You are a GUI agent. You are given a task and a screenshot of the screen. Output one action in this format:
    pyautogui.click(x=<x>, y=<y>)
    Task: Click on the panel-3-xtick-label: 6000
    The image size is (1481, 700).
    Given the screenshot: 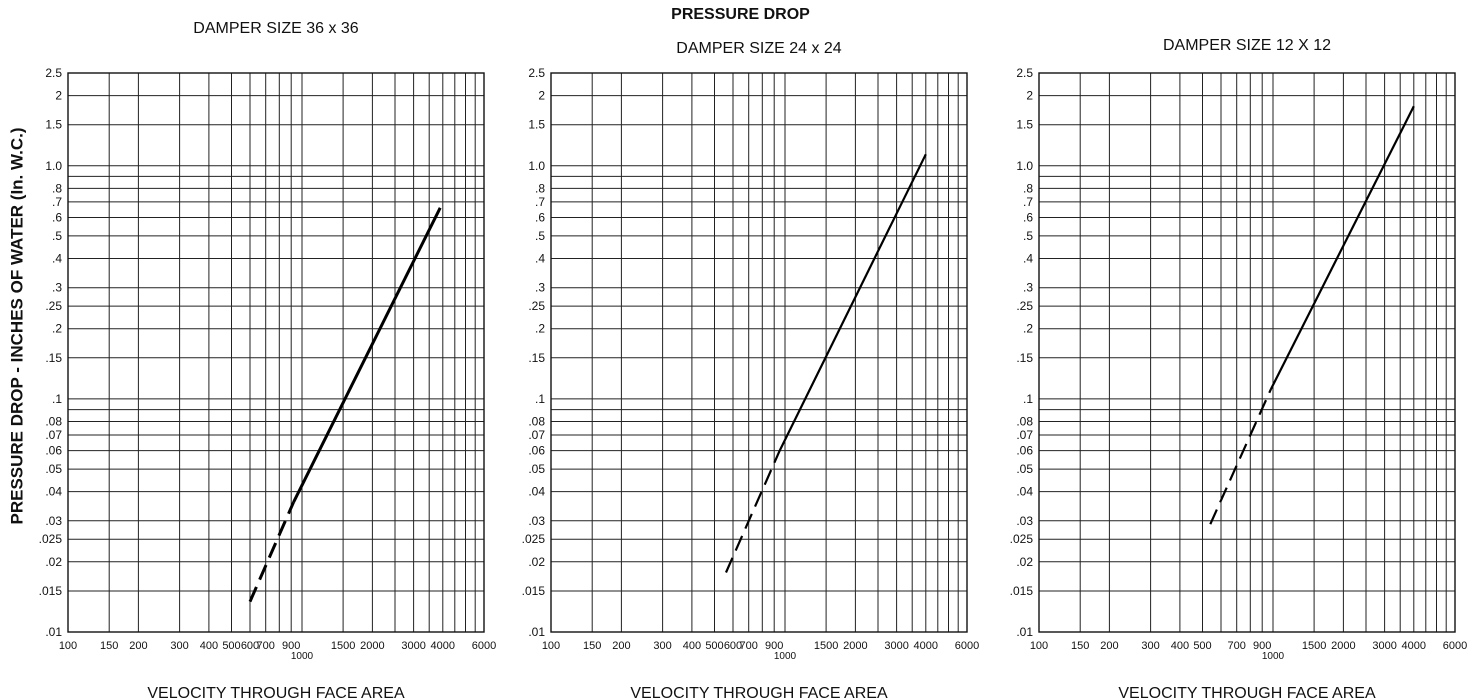 What is the action you would take?
    pyautogui.click(x=1455, y=646)
    